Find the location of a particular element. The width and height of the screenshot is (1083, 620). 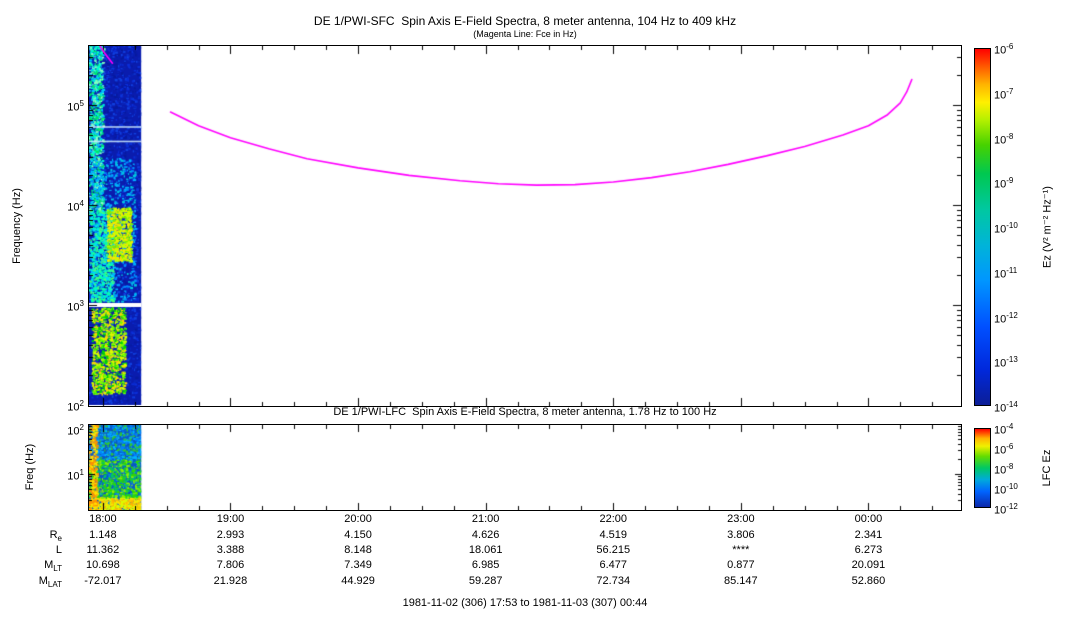

ephemeris-value: 52.860 is located at coordinates (868, 581).